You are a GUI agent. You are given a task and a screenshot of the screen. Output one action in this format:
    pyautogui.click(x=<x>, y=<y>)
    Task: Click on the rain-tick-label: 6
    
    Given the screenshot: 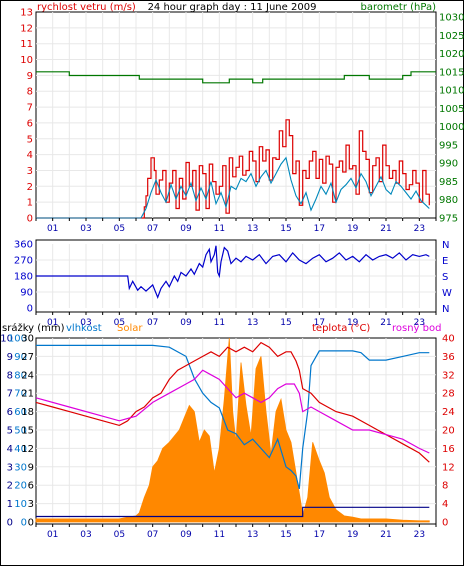 What is the action you would take?
    pyautogui.click(x=10, y=412)
    